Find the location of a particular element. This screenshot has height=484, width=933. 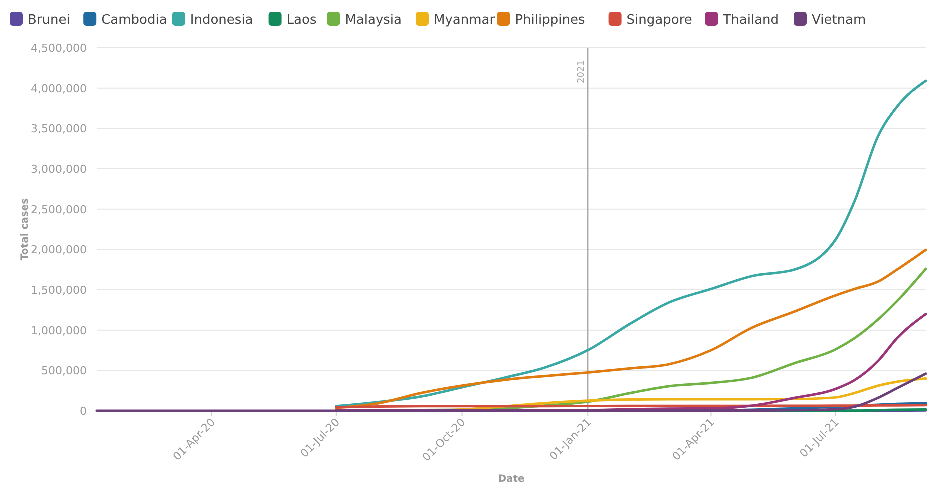

y-tick-label: 2,000,000 is located at coordinates (59, 250).